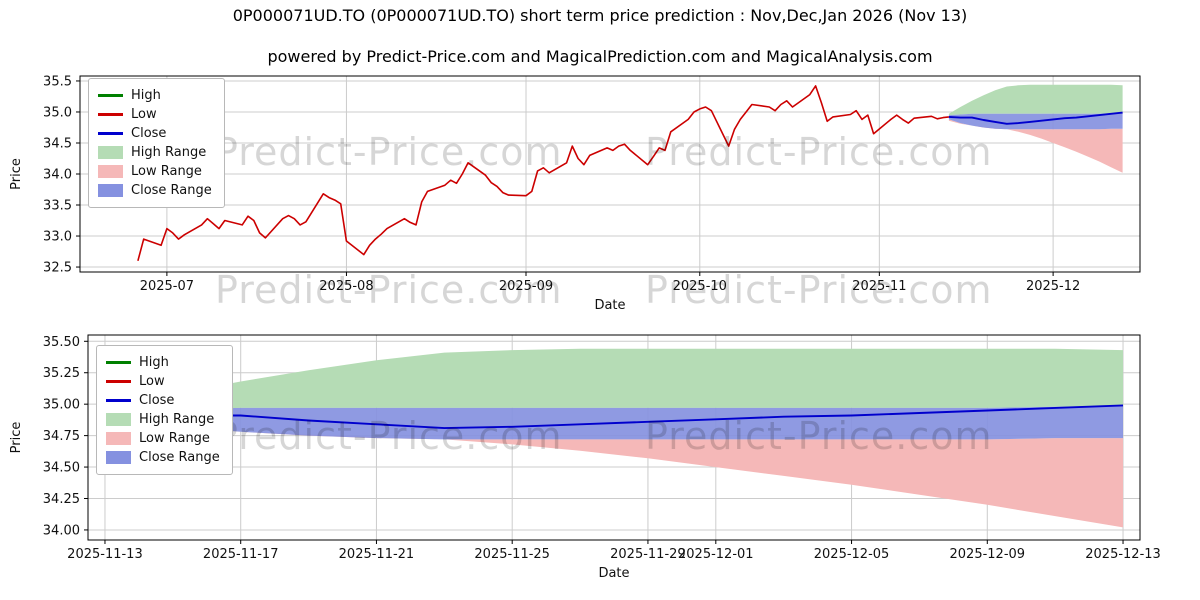 This screenshot has width=1200, height=600. What do you see at coordinates (241, 554) in the screenshot?
I see `x-tick-label: 2025-11-17` at bounding box center [241, 554].